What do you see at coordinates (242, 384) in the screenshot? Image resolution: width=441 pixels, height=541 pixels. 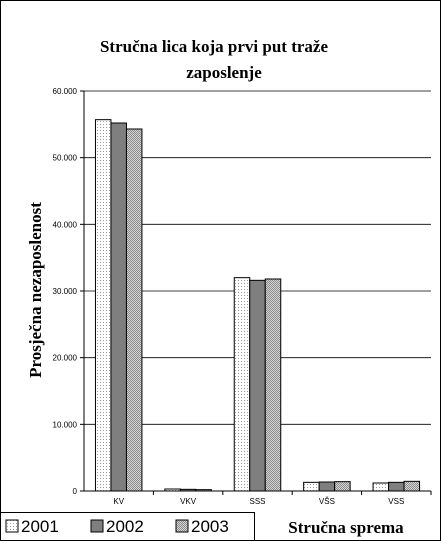 I see `bar-2001-SSS` at bounding box center [242, 384].